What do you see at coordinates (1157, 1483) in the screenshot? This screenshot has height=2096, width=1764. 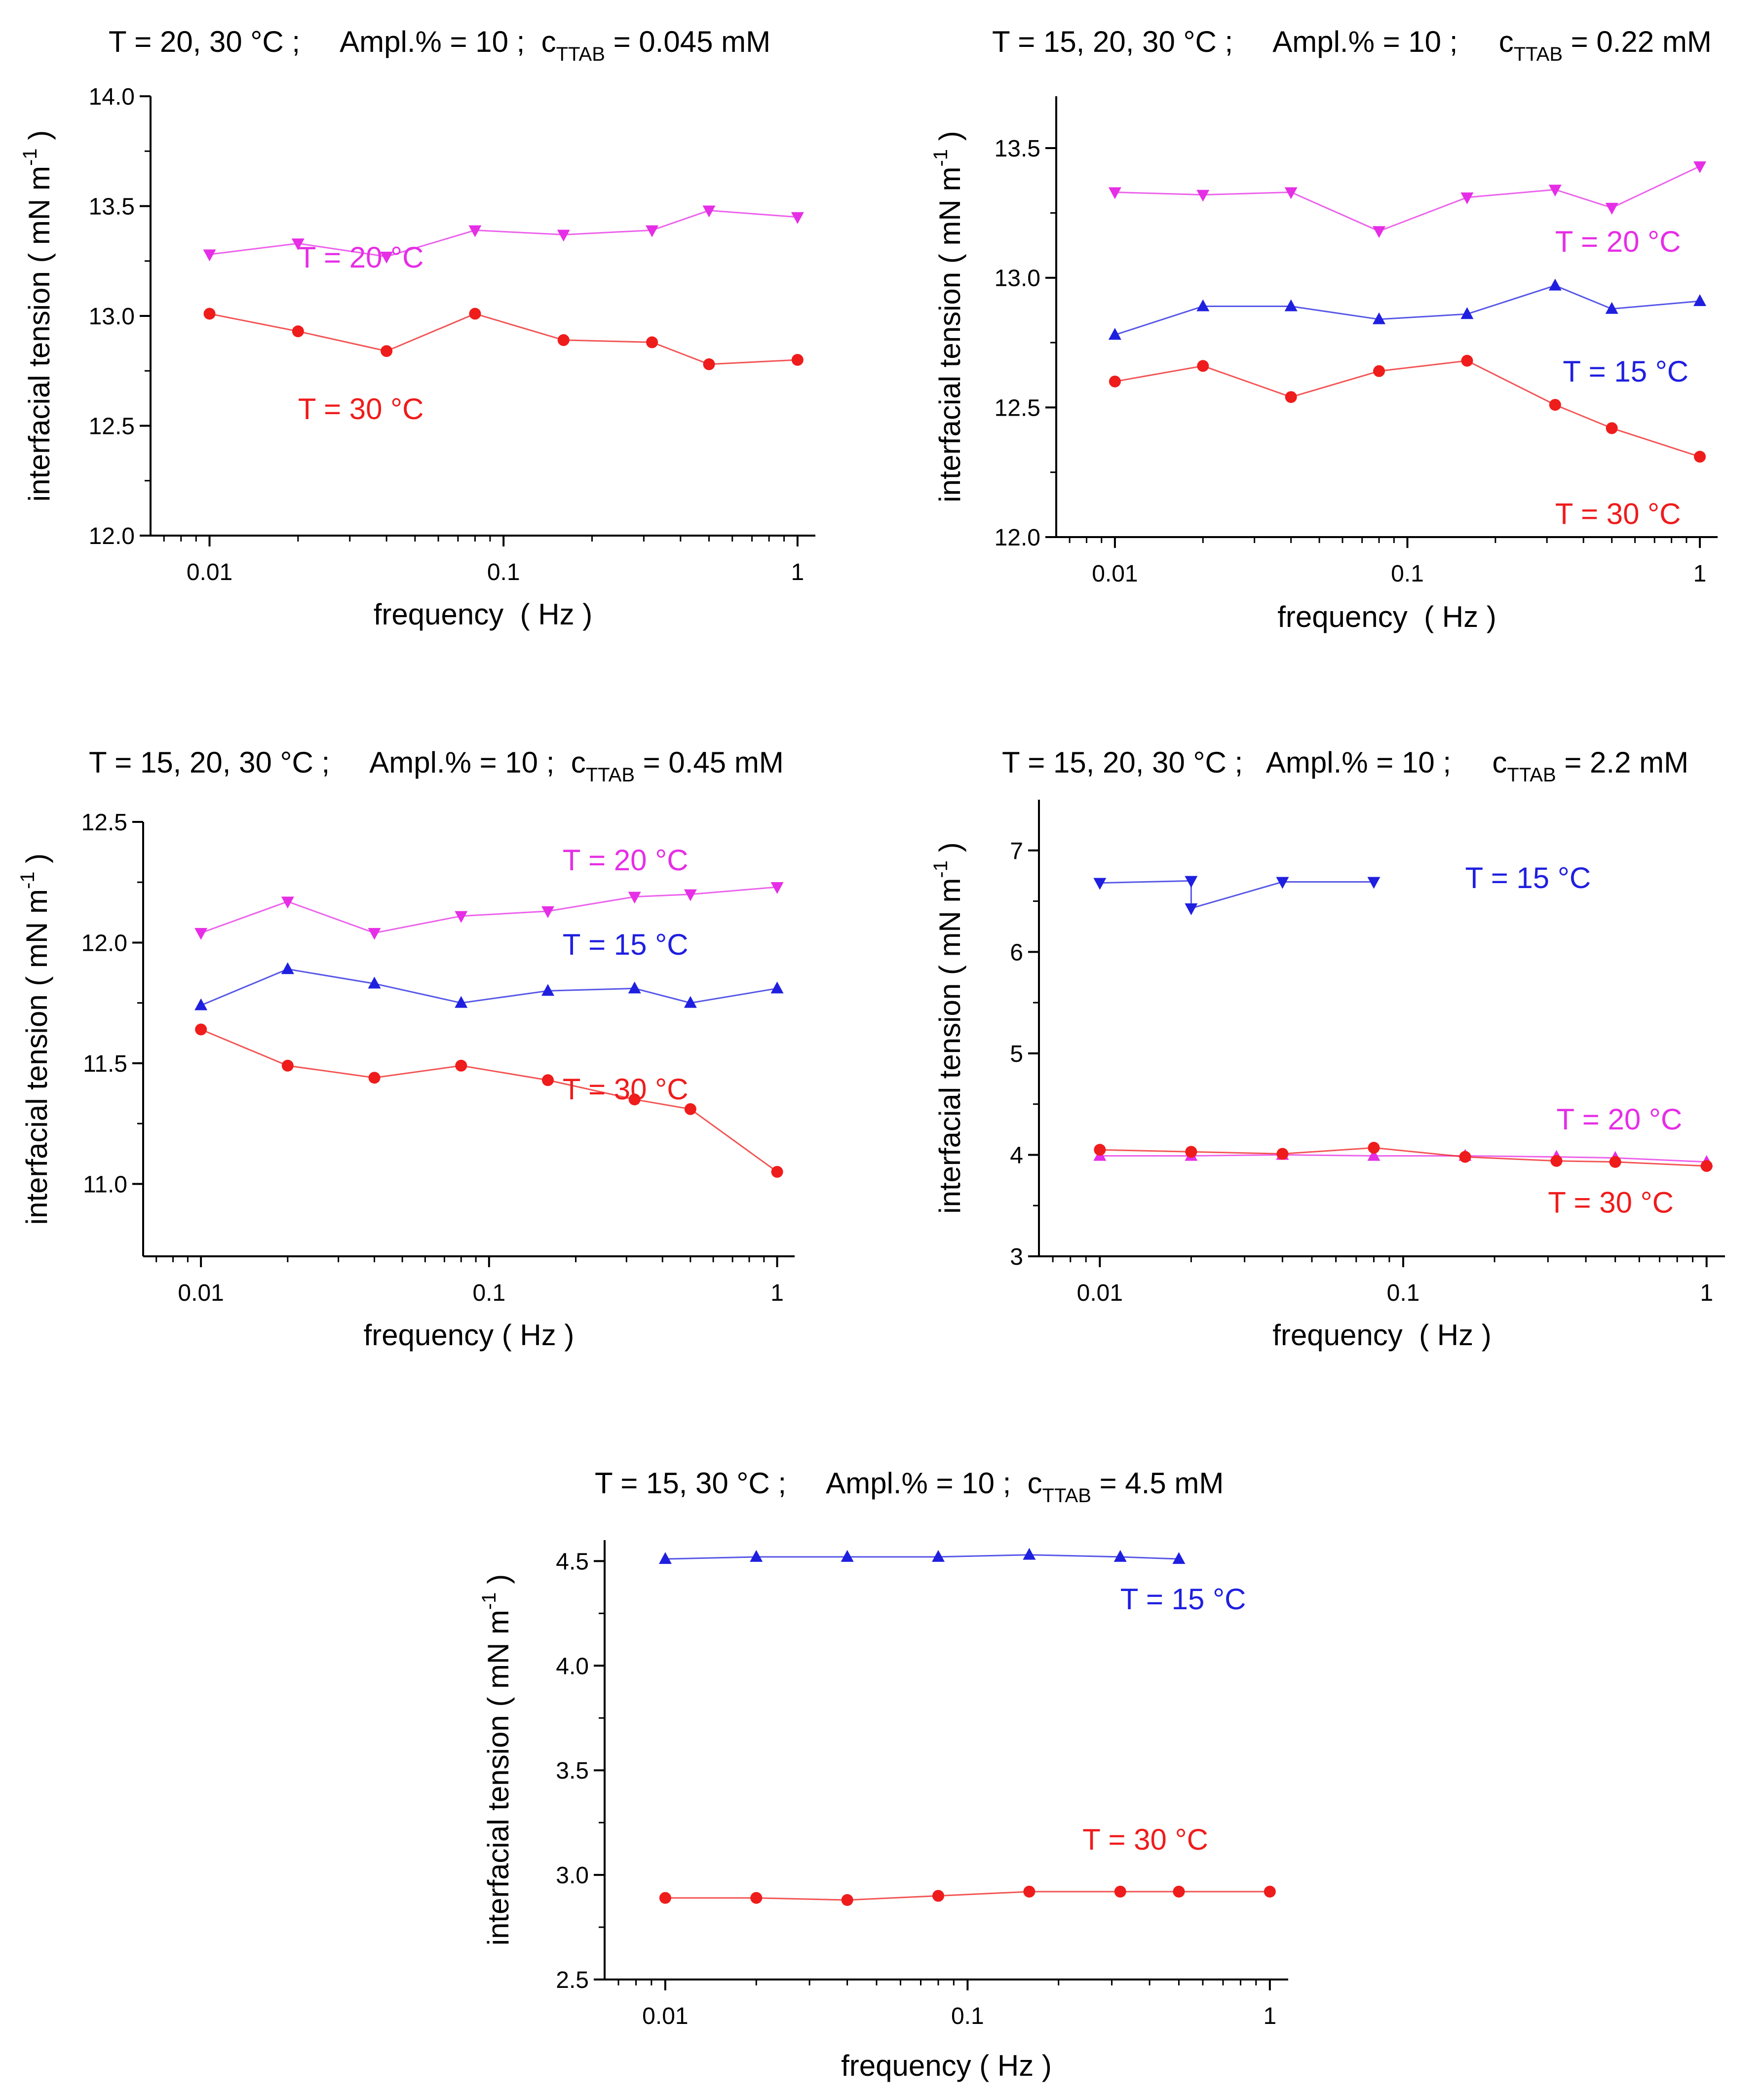 I see `title-value: = 4.5 mM` at bounding box center [1157, 1483].